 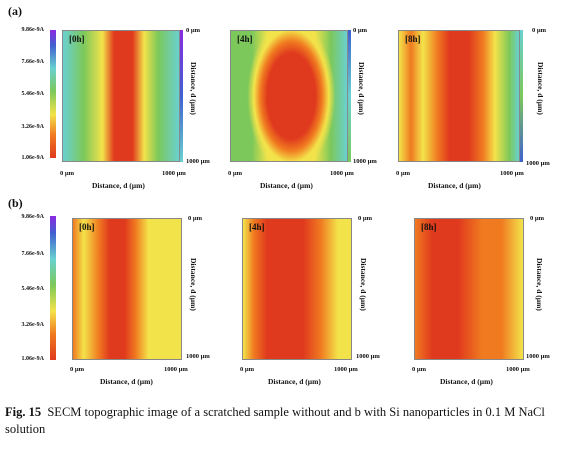 What do you see at coordinates (297, 289) in the screenshot?
I see `secm-map-b-4h: [4h]` at bounding box center [297, 289].